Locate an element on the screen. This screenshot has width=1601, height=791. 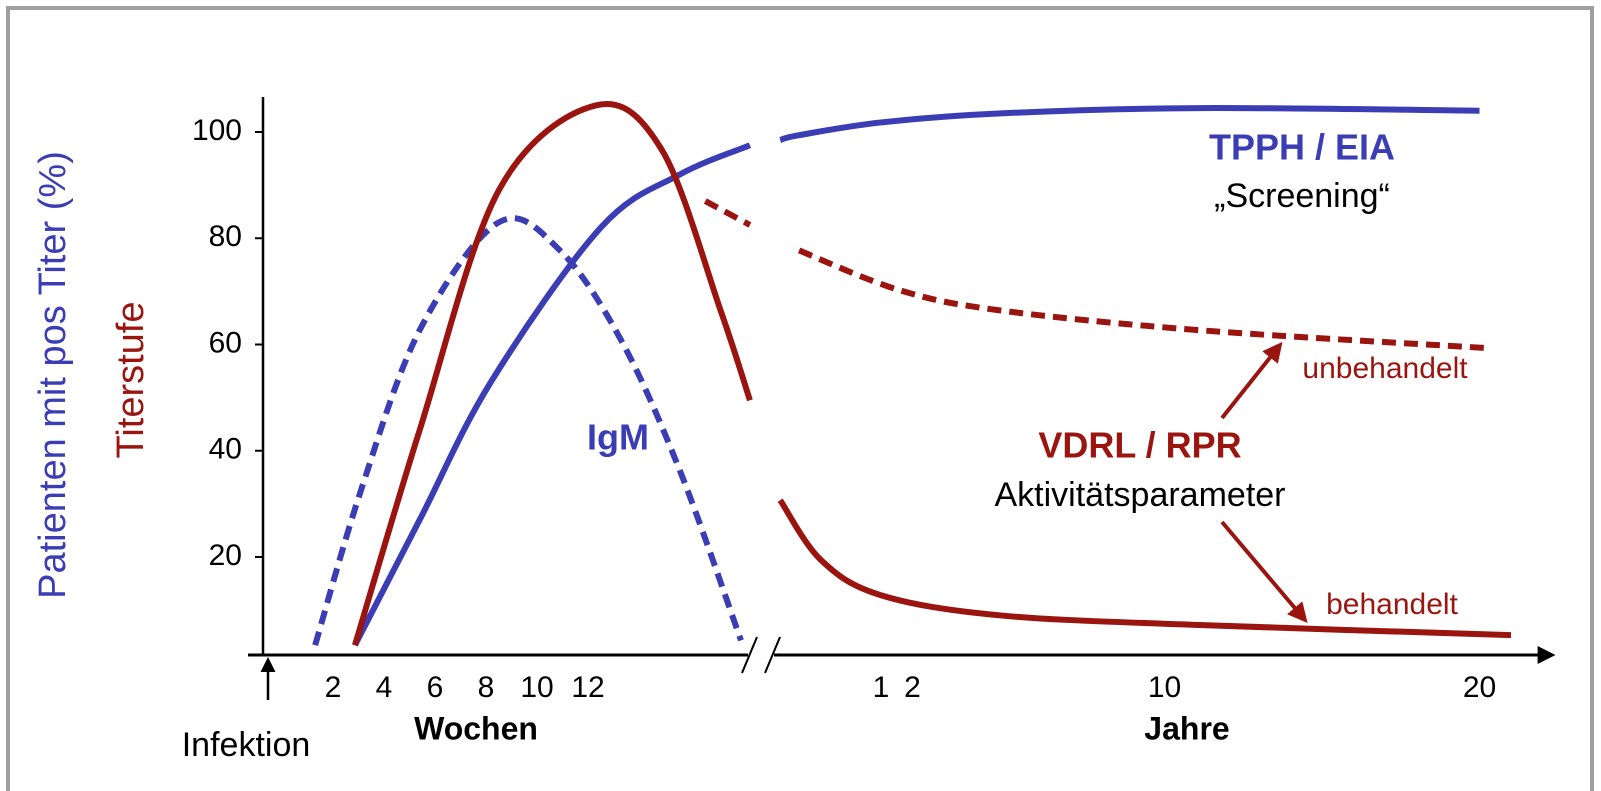
y-tick-label: 80 is located at coordinates (225, 236).